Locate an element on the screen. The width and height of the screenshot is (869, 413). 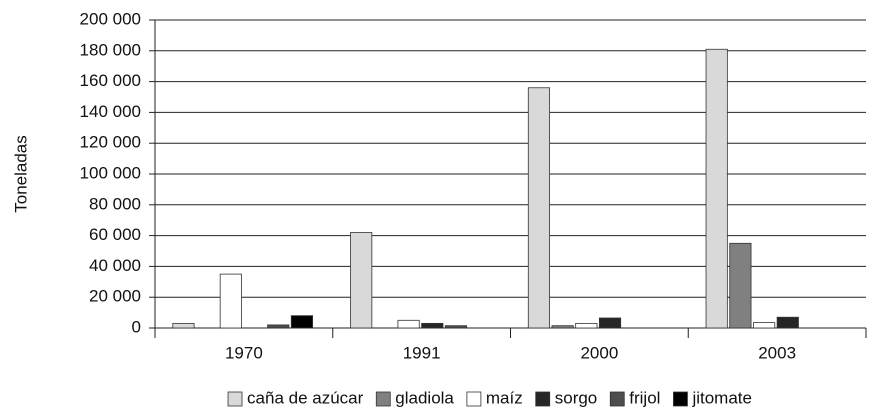
y-axis-title: Toneladas is located at coordinates (20, 174).